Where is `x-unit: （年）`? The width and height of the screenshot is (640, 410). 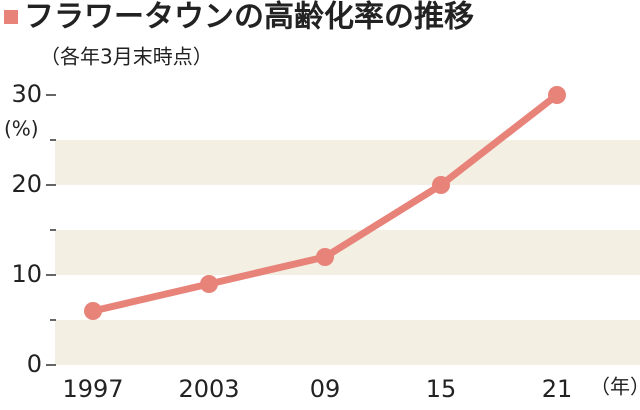 x-unit: （年） is located at coordinates (615, 387).